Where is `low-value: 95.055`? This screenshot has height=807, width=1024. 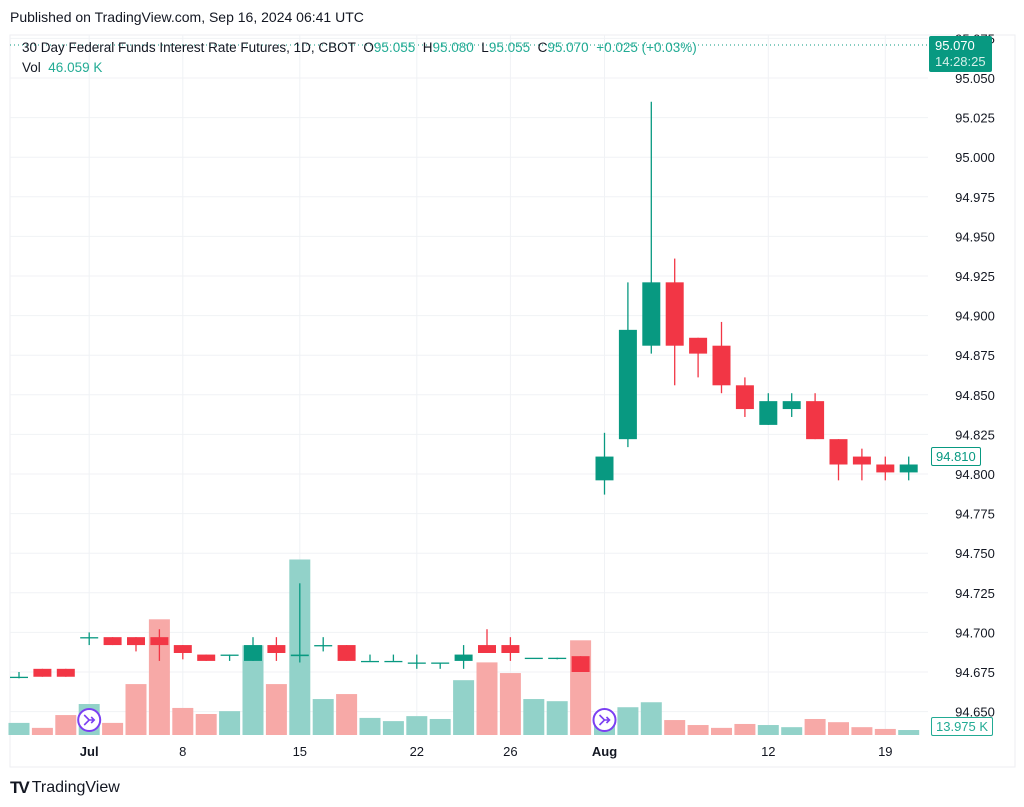 low-value: 95.055 is located at coordinates (509, 47).